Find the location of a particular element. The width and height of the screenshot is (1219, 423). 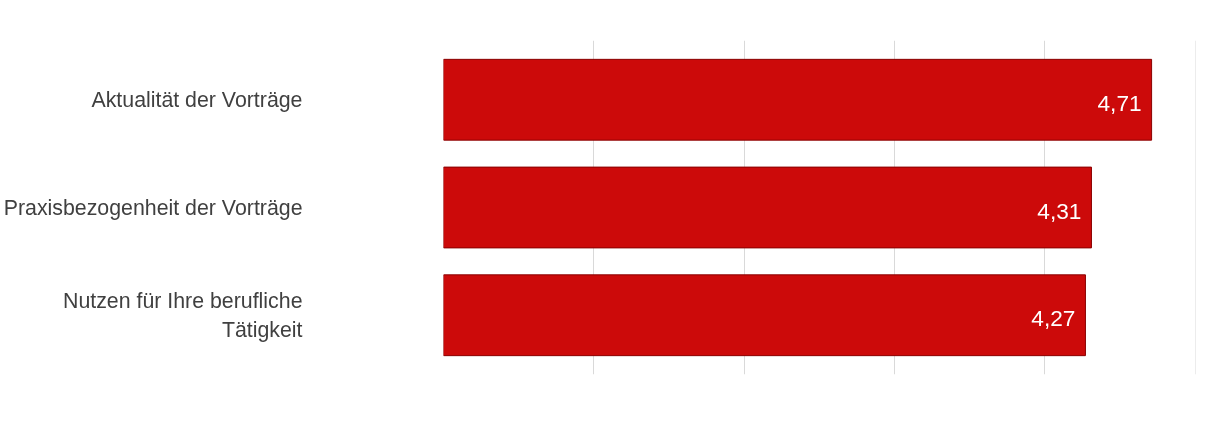

data-label: 4,71 is located at coordinates (1119, 102).